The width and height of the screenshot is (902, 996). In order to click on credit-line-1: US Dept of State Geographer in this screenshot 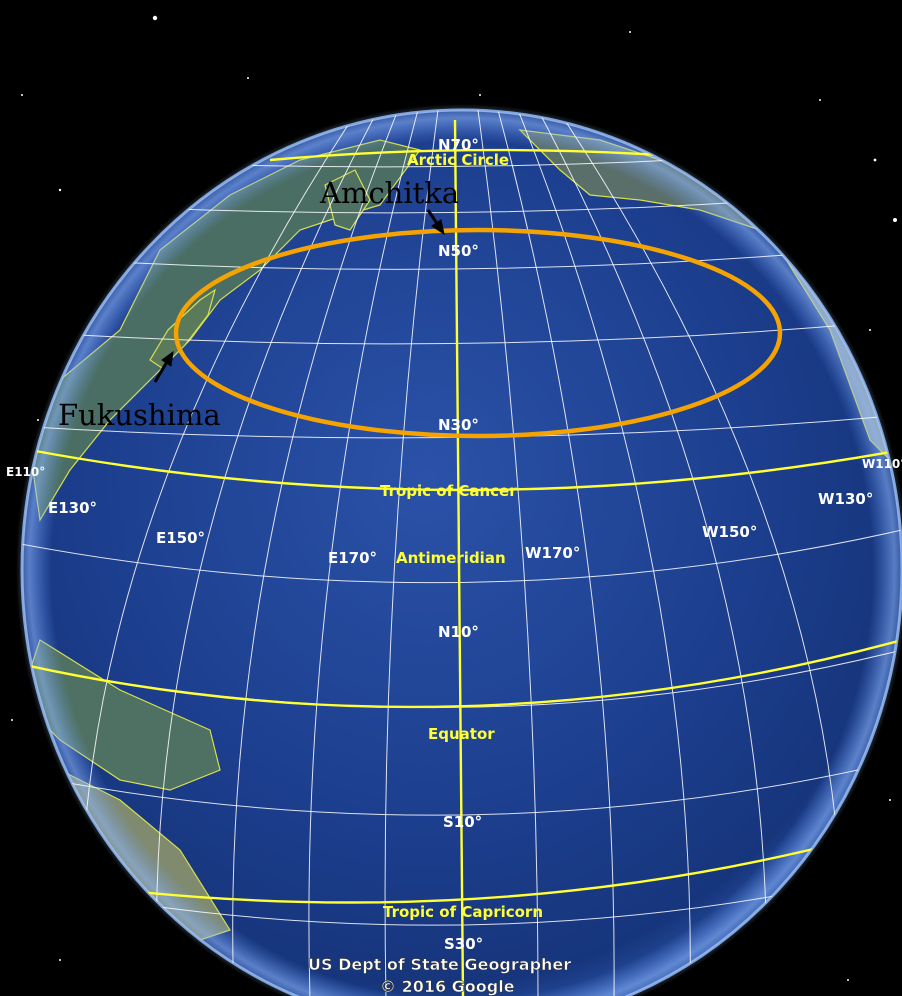, I will do `click(439, 964)`.